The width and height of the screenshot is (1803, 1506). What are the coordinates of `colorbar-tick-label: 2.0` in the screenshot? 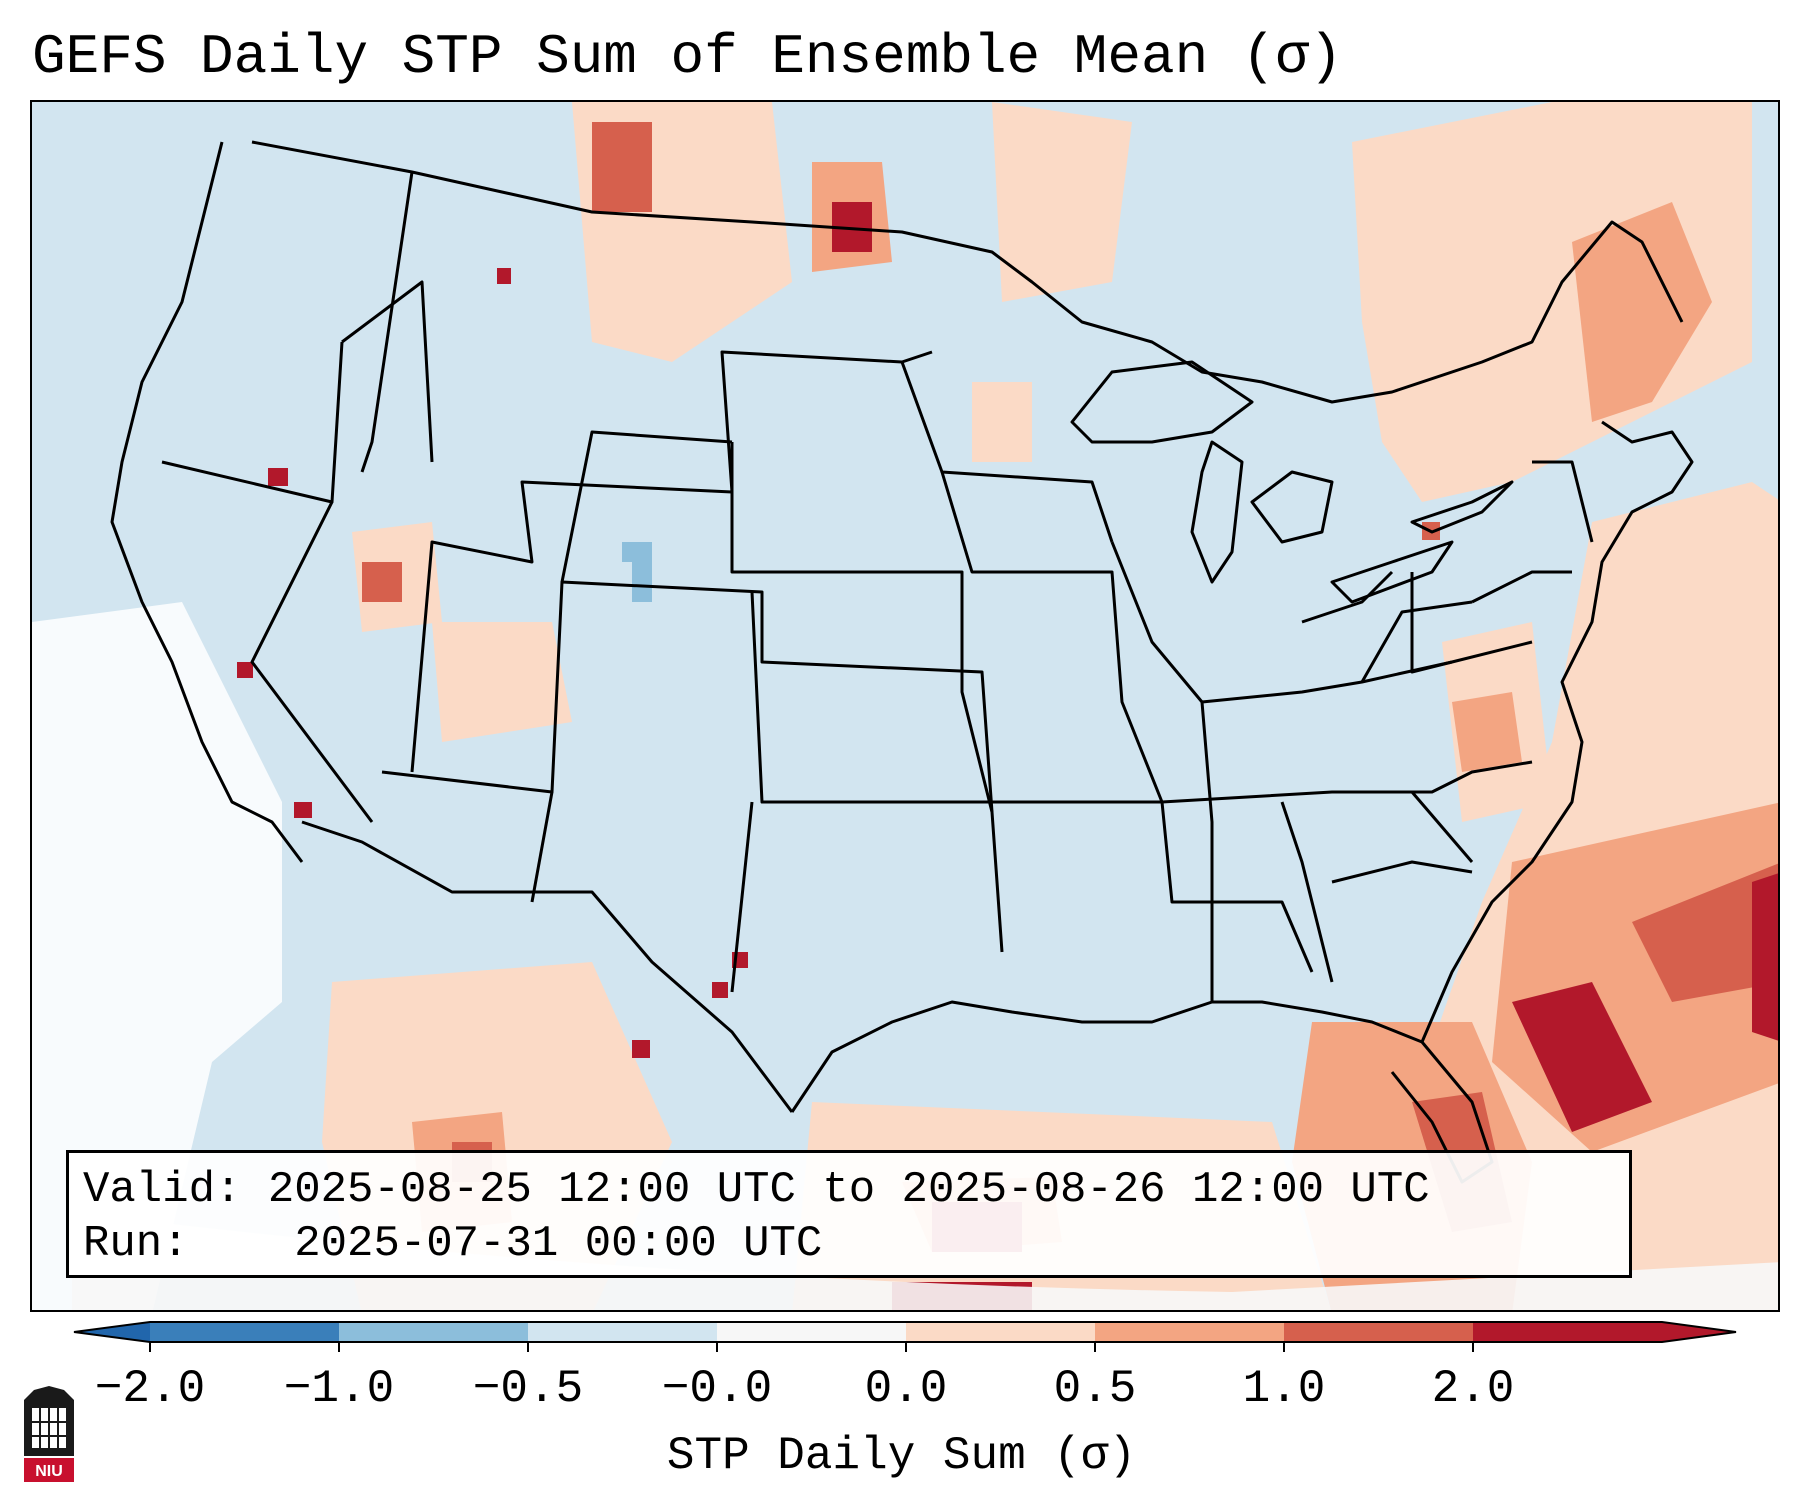 It's located at (1473, 1389).